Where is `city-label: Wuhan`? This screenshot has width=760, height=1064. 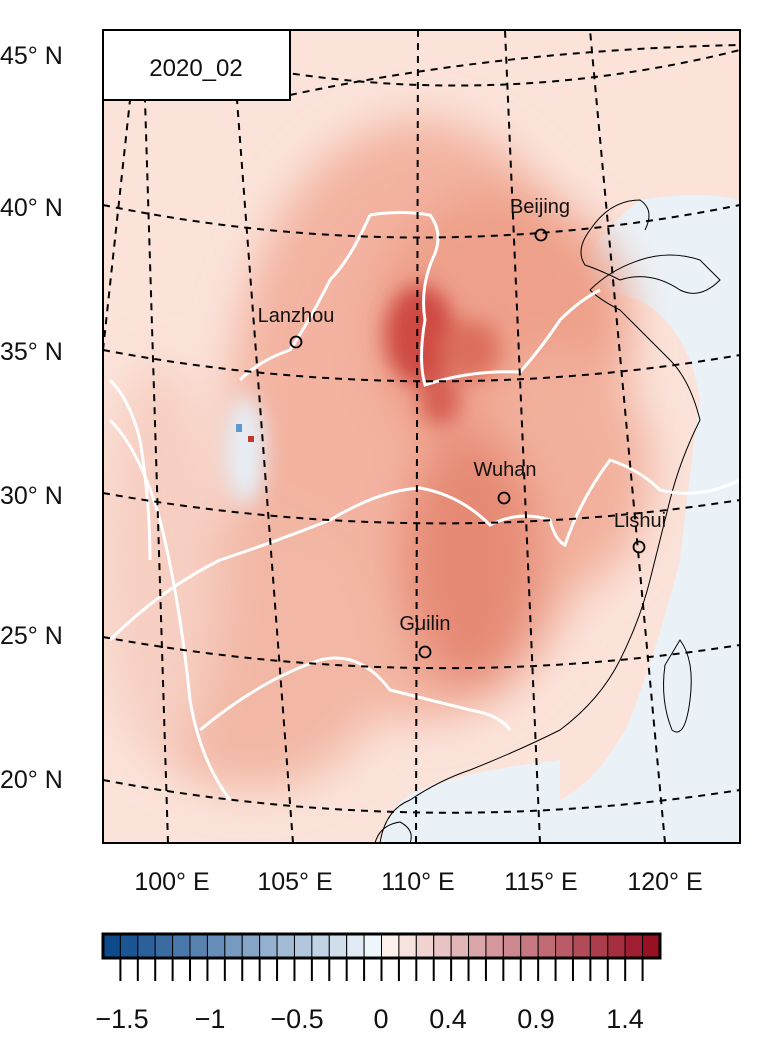
city-label: Wuhan is located at coordinates (504, 470).